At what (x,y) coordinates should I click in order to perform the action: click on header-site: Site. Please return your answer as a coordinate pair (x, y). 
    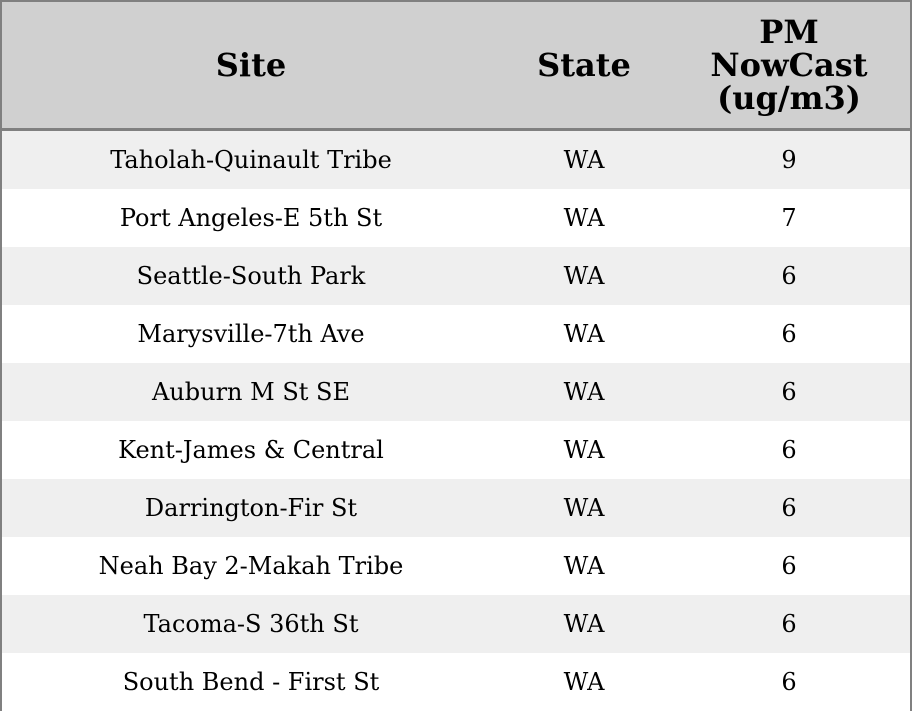
    Looking at the image, I should click on (251, 66).